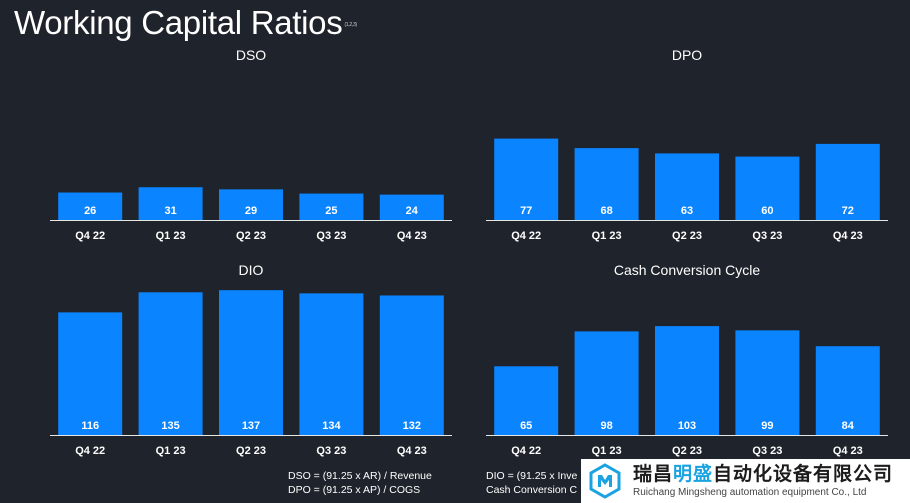 The height and width of the screenshot is (503, 910). I want to click on data-label: 132, so click(412, 426).